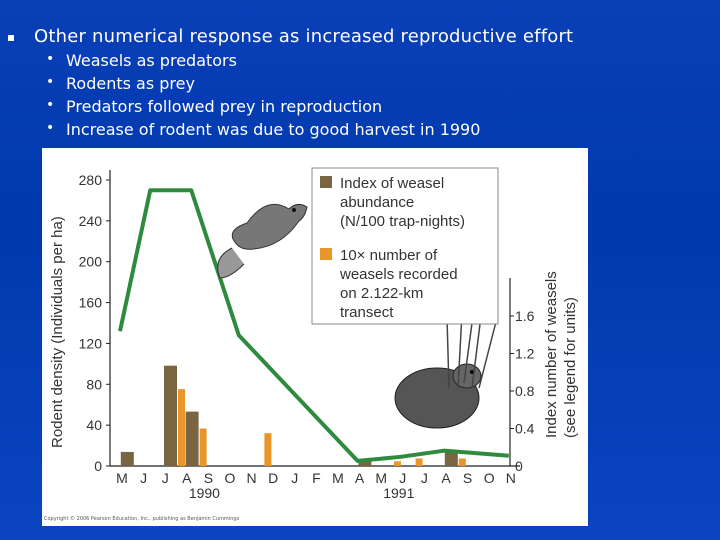 The width and height of the screenshot is (720, 540). Describe the element at coordinates (204, 493) in the screenshot. I see `x-year-label: 1990` at that location.